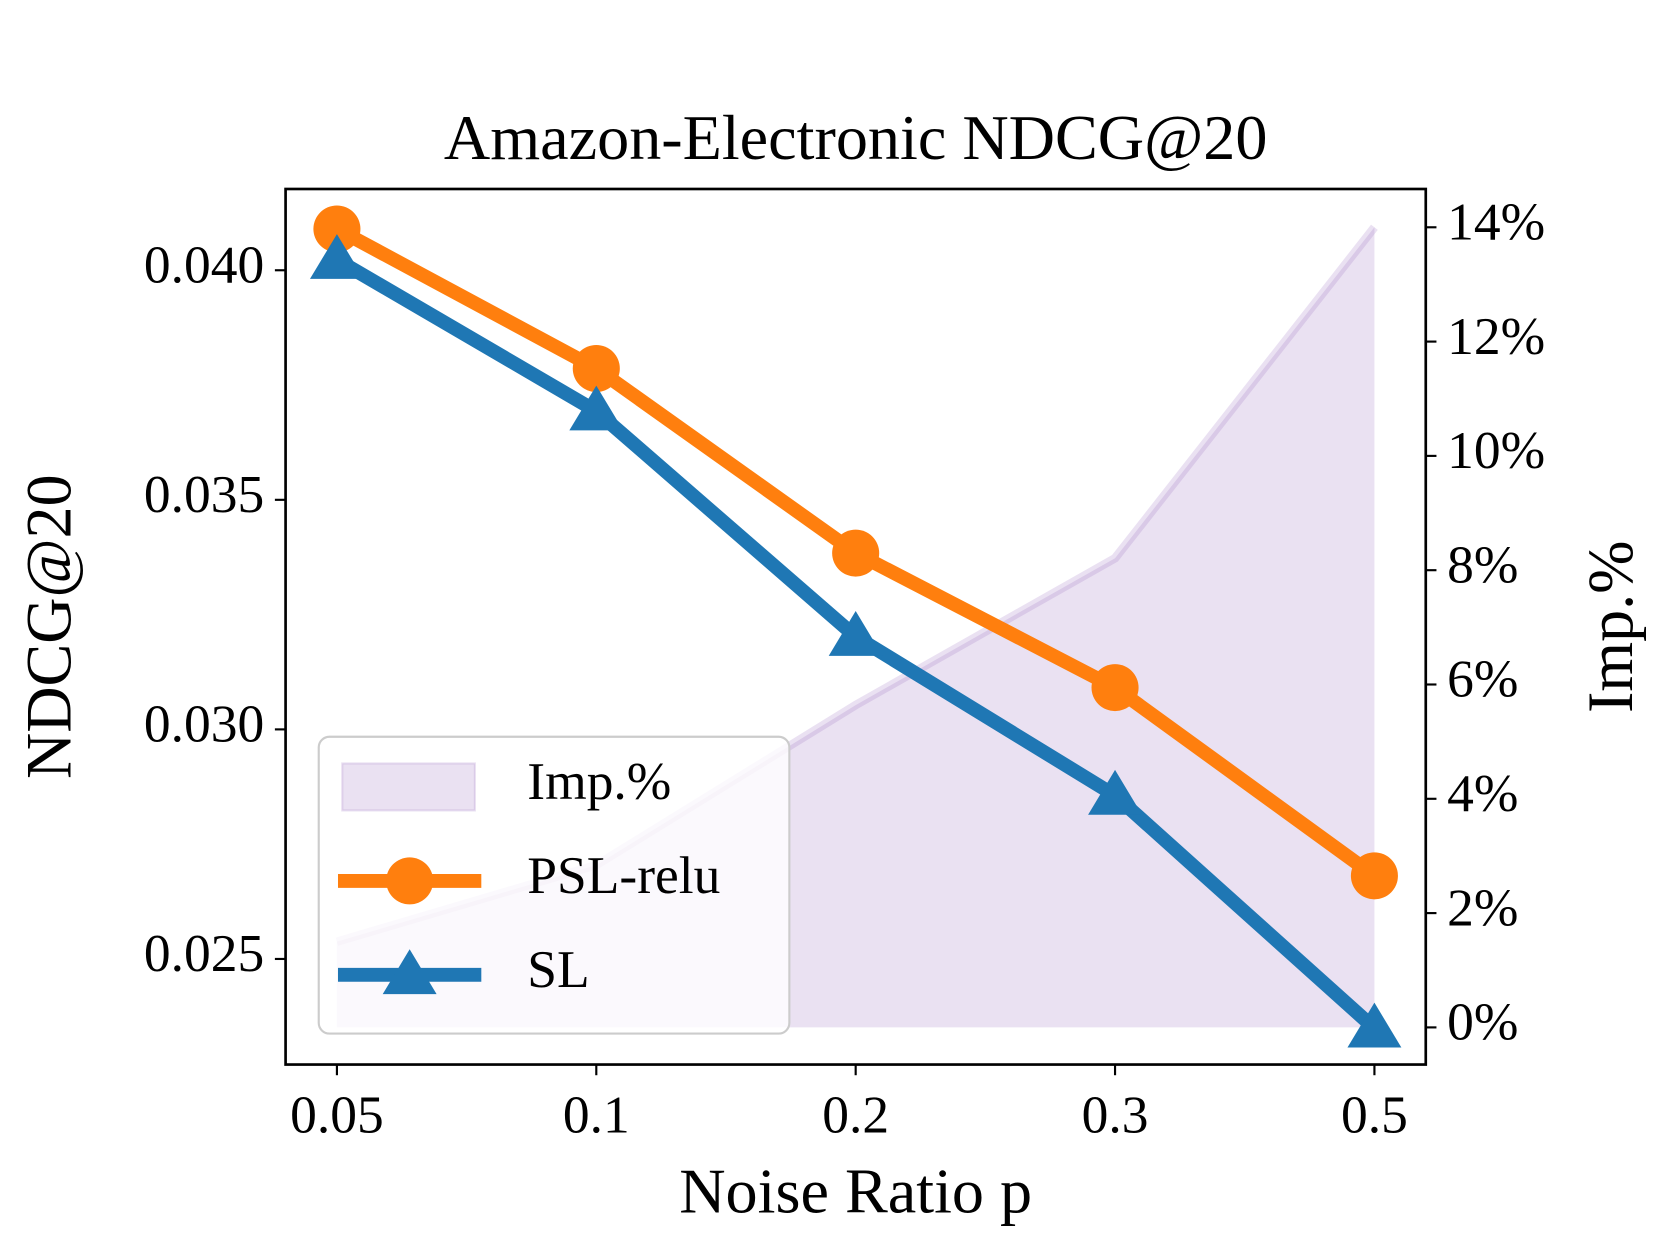 The height and width of the screenshot is (1245, 1660). Describe the element at coordinates (1482, 679) in the screenshot. I see `y2-tick-label: 6%` at that location.